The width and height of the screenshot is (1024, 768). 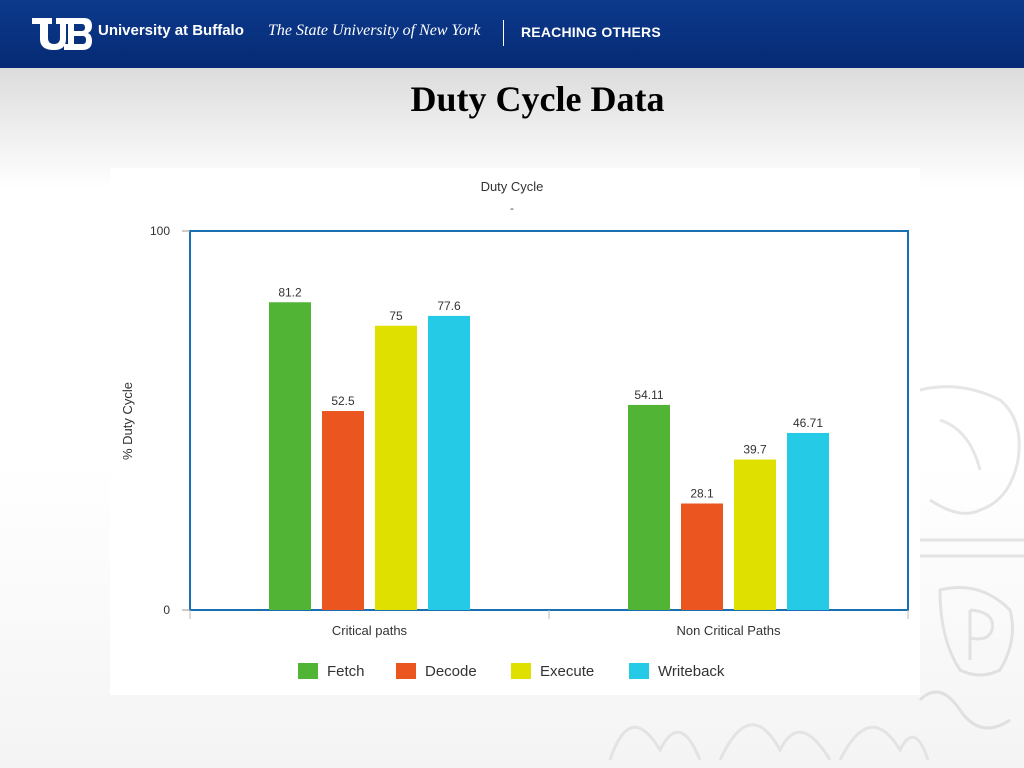 I want to click on tagline: REACHING OTHERS, so click(x=591, y=32).